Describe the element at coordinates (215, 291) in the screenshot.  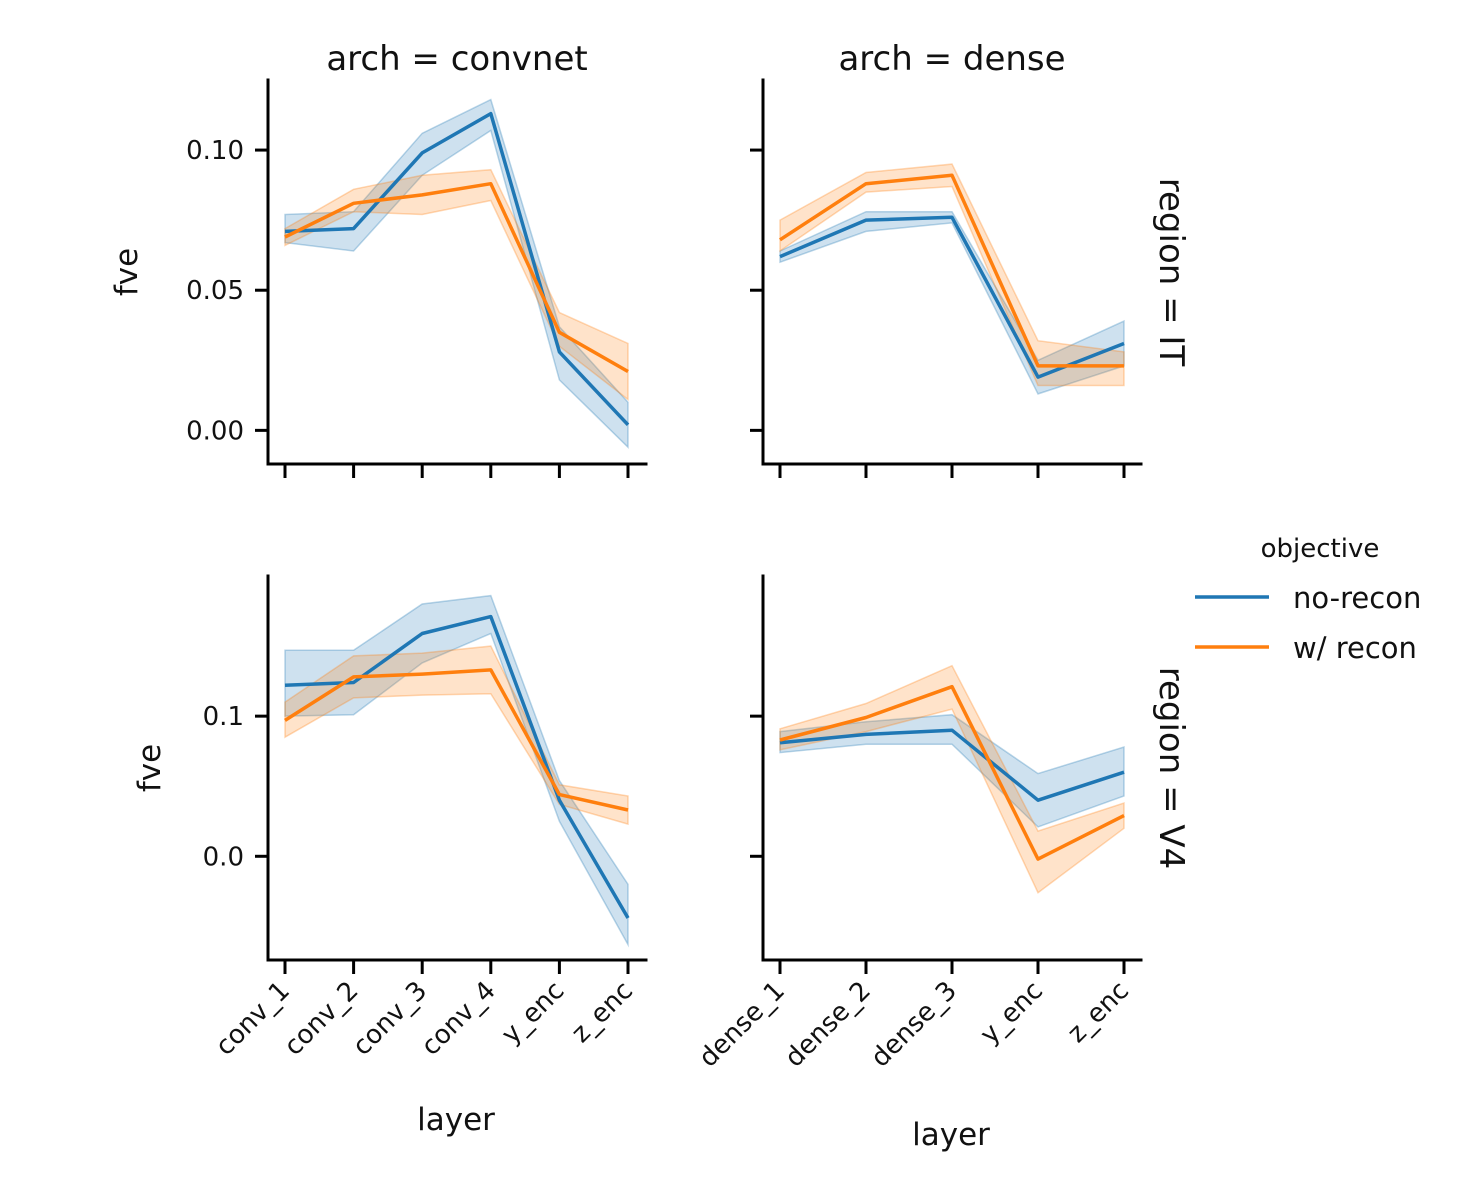
I see `y-tick-label: 0.05` at that location.